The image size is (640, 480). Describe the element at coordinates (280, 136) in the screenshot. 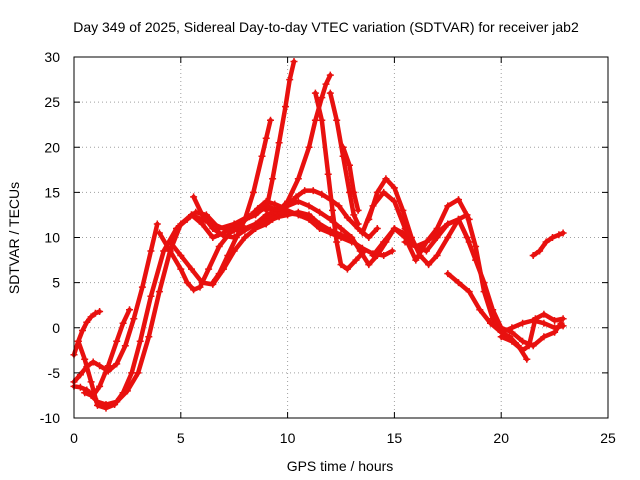

I see `series-sat-k` at that location.